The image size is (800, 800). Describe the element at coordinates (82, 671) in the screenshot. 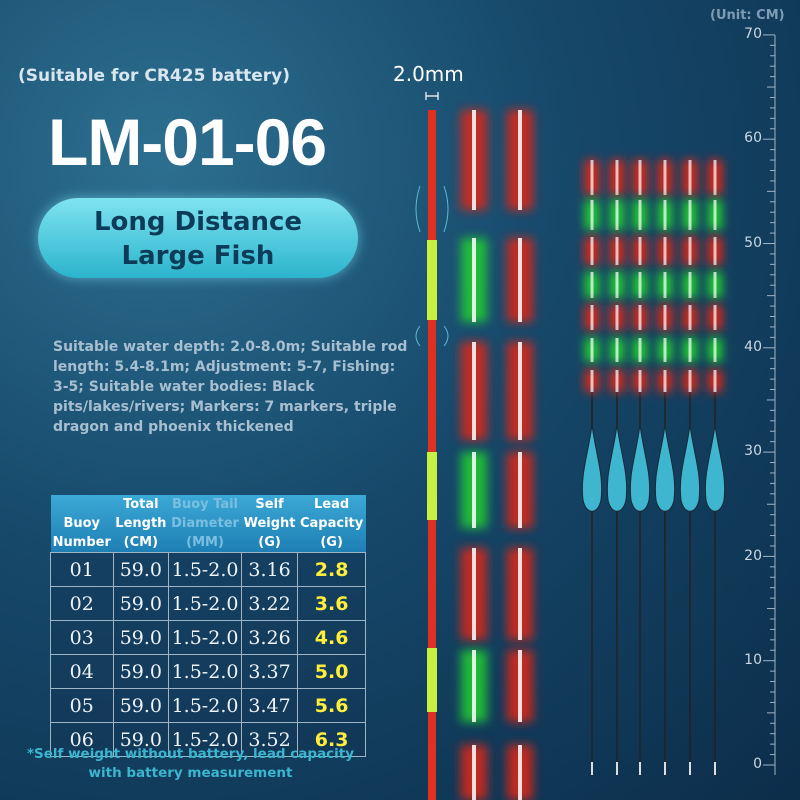

I see `table-cell: 04` at that location.